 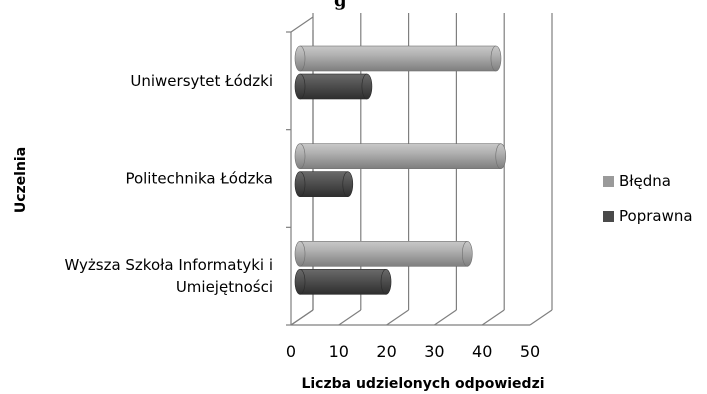 I want to click on chart-title-fragment: g, so click(x=340, y=5).